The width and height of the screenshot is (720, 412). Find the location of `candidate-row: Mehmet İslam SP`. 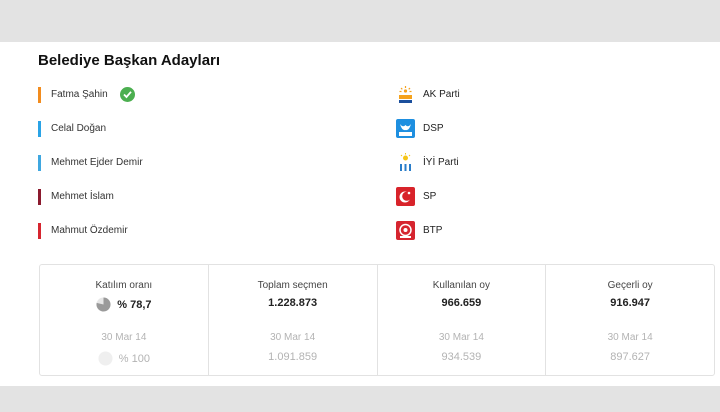

candidate-row: Mehmet İslam SP is located at coordinates (363, 197).